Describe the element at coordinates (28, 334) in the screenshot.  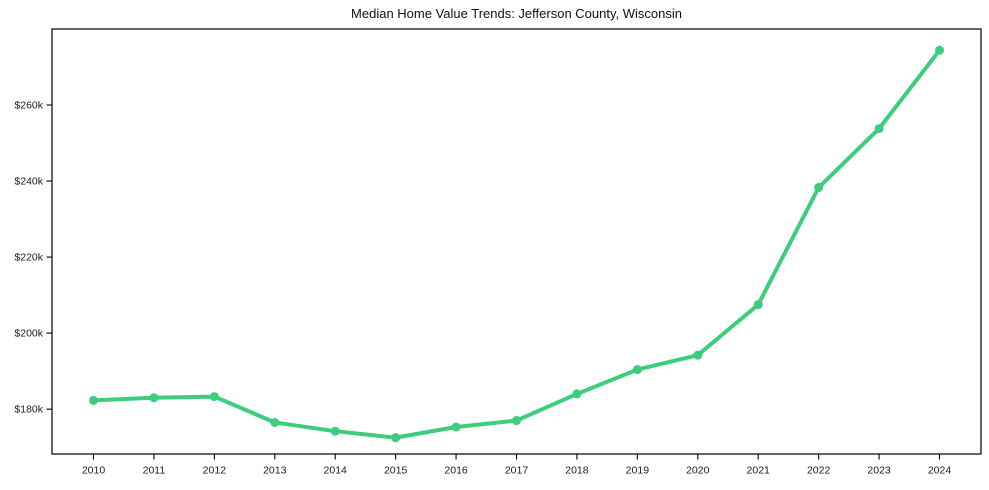
I see `y-tick-label: $200k` at that location.